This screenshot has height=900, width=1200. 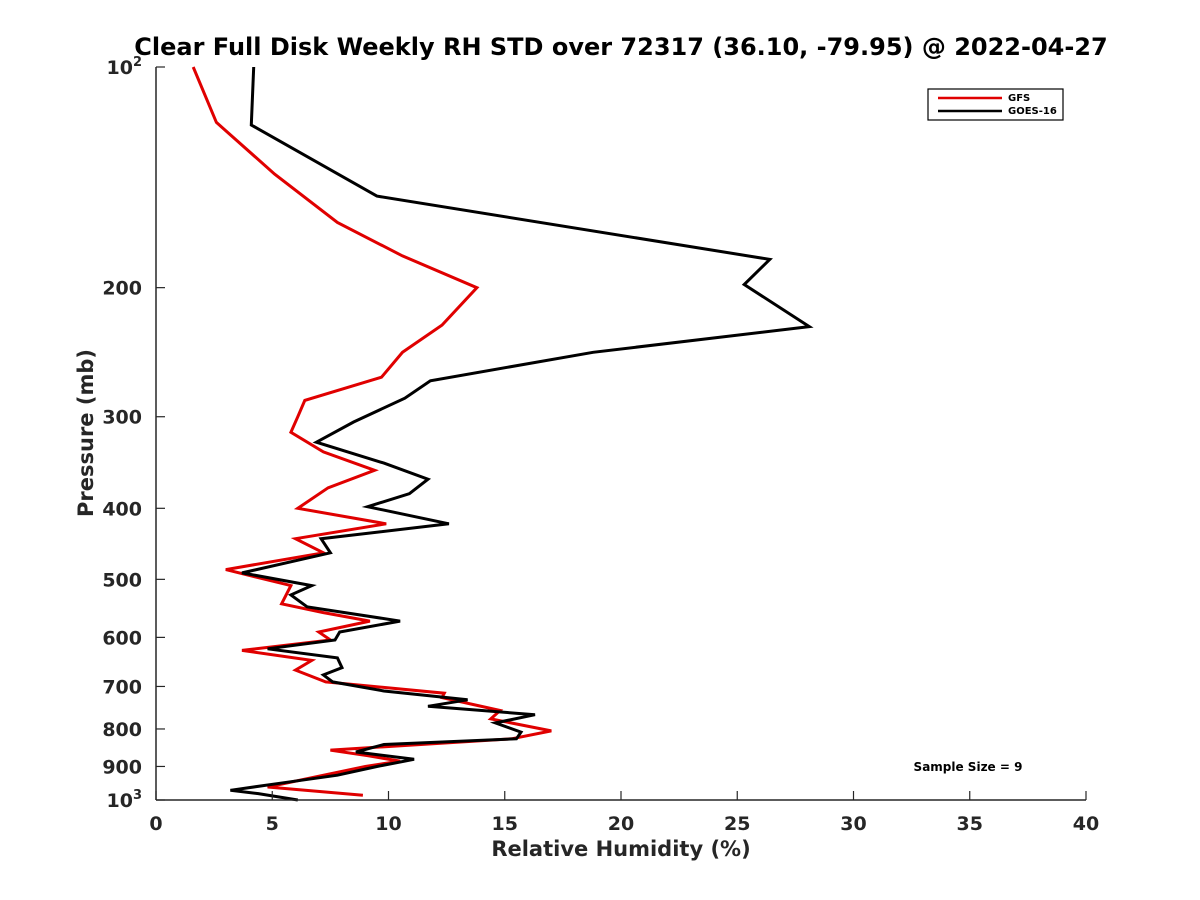 I want to click on y-tick-label: 500, so click(x=122, y=580).